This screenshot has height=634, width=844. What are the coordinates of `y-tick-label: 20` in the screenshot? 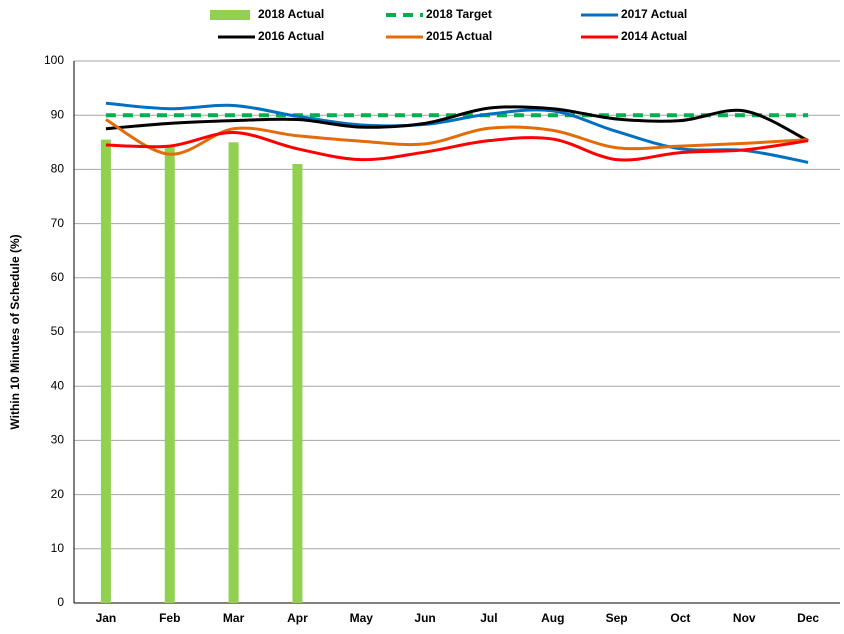 It's located at (58, 494).